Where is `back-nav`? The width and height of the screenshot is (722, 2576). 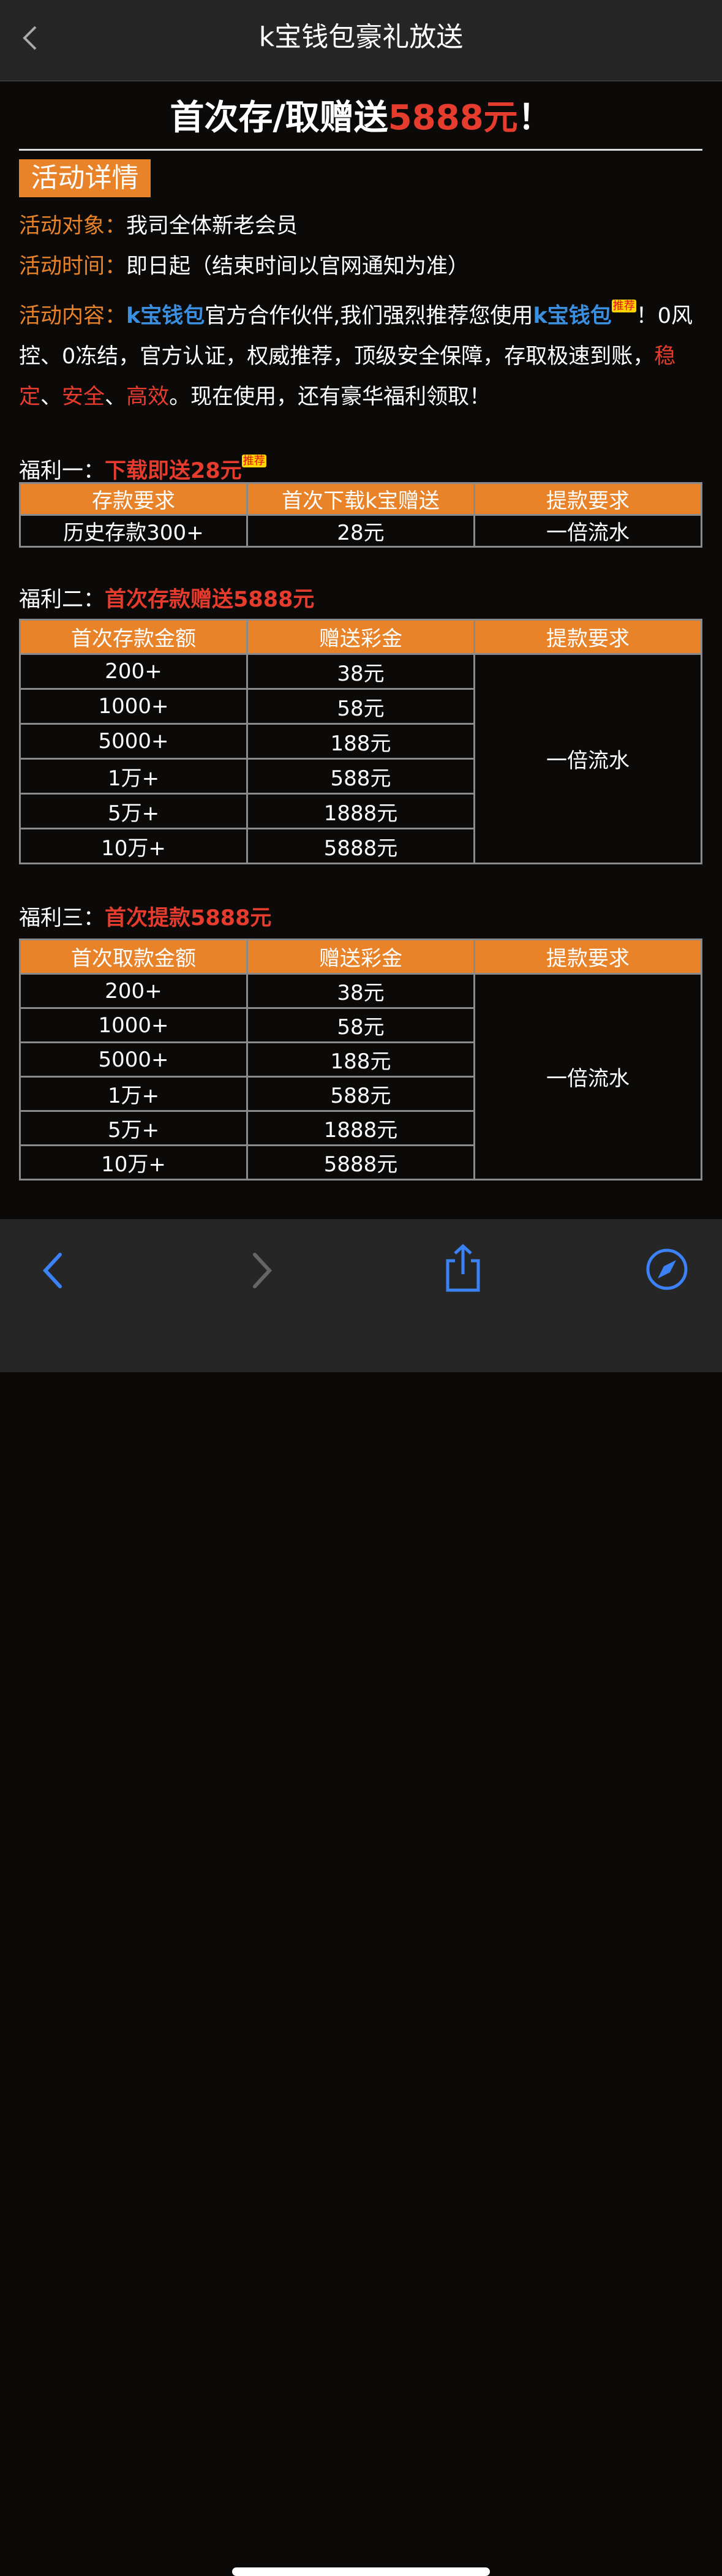
back-nav is located at coordinates (53, 1270).